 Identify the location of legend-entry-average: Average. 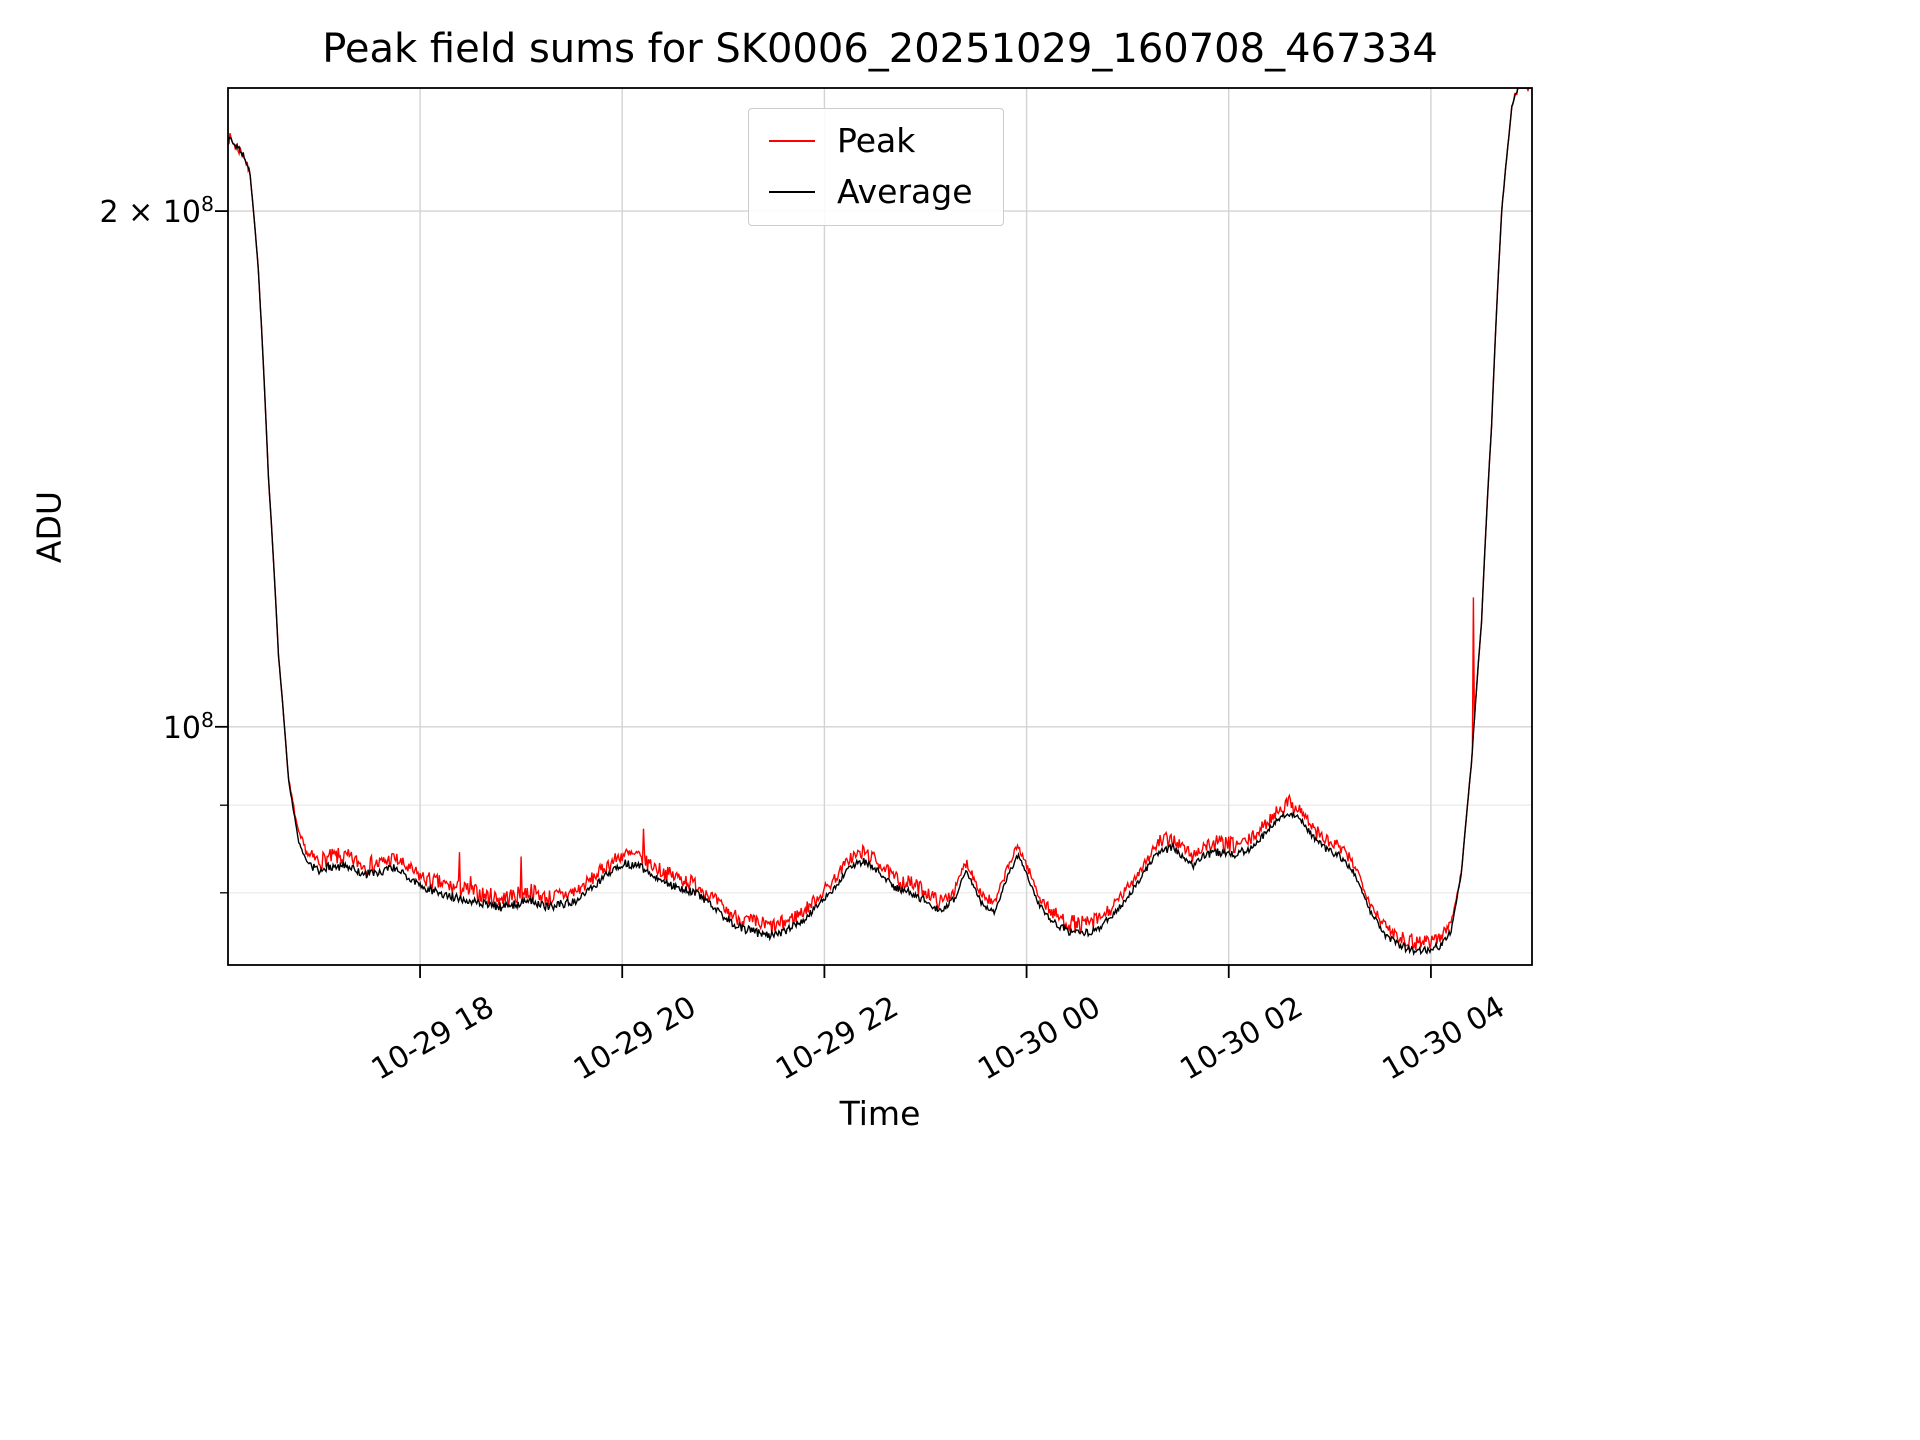
(871, 191).